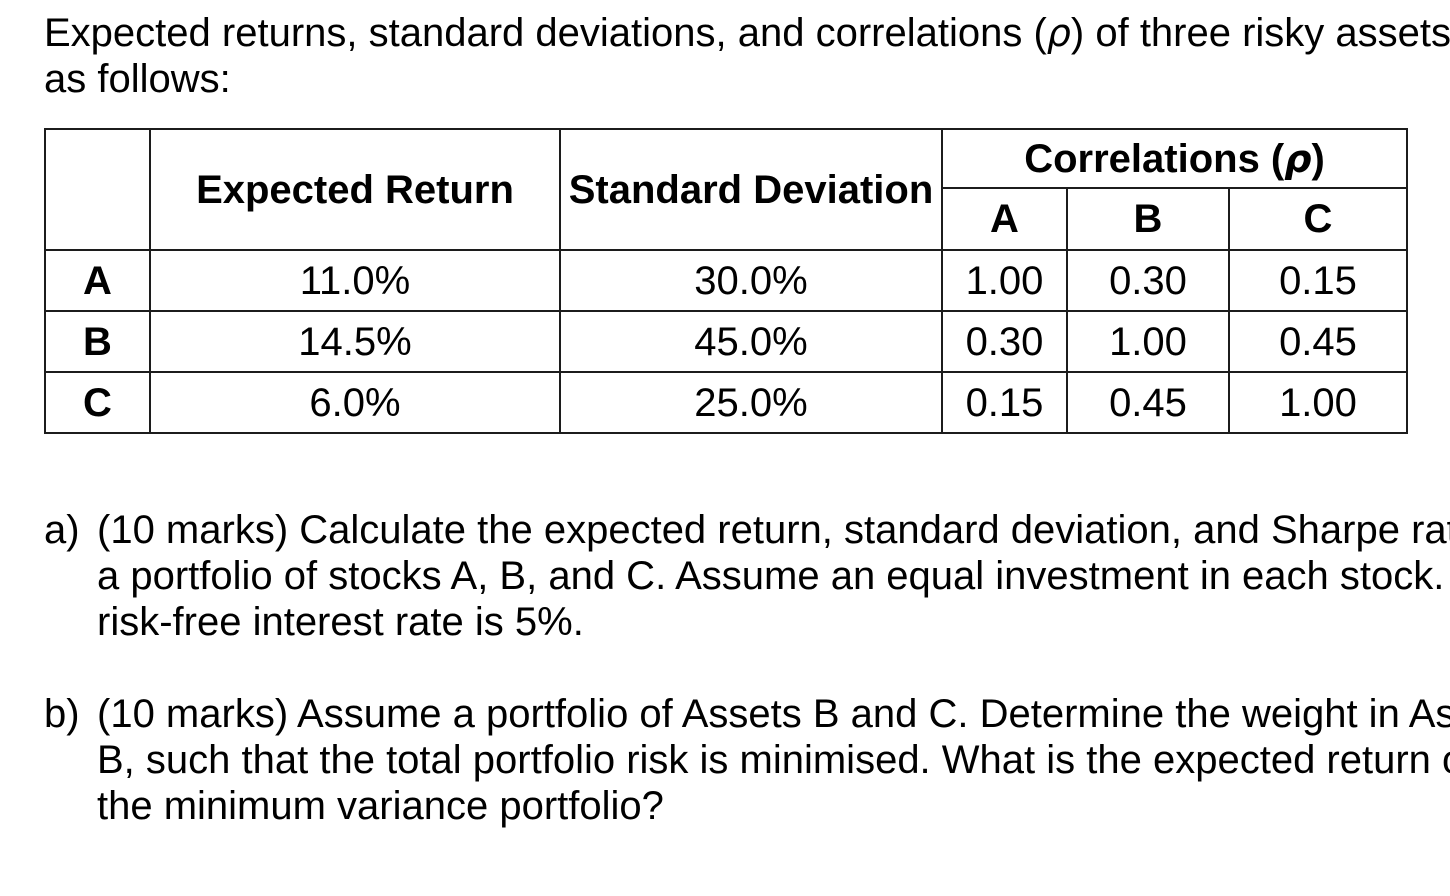 The image size is (1450, 896). I want to click on cell-corr-b: 1.00, so click(1148, 341).